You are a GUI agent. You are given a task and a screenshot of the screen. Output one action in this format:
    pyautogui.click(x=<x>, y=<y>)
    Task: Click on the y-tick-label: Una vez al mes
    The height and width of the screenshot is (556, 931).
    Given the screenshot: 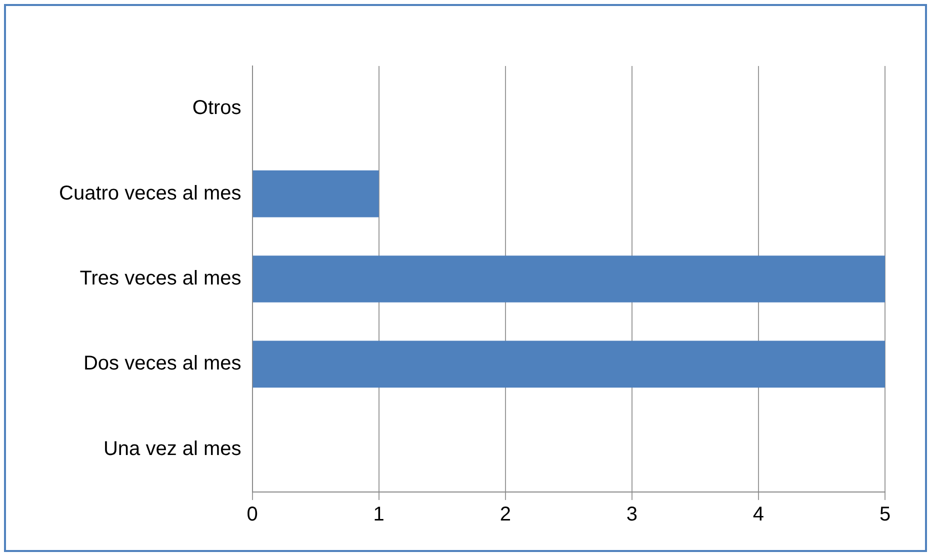 What is the action you would take?
    pyautogui.click(x=172, y=449)
    